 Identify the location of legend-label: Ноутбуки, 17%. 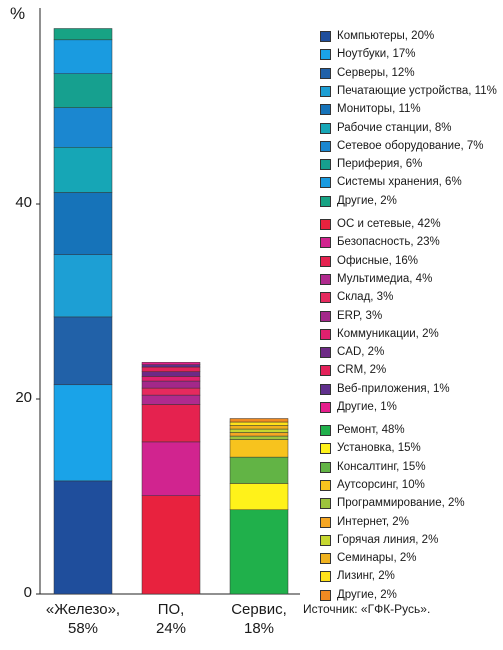
(376, 54).